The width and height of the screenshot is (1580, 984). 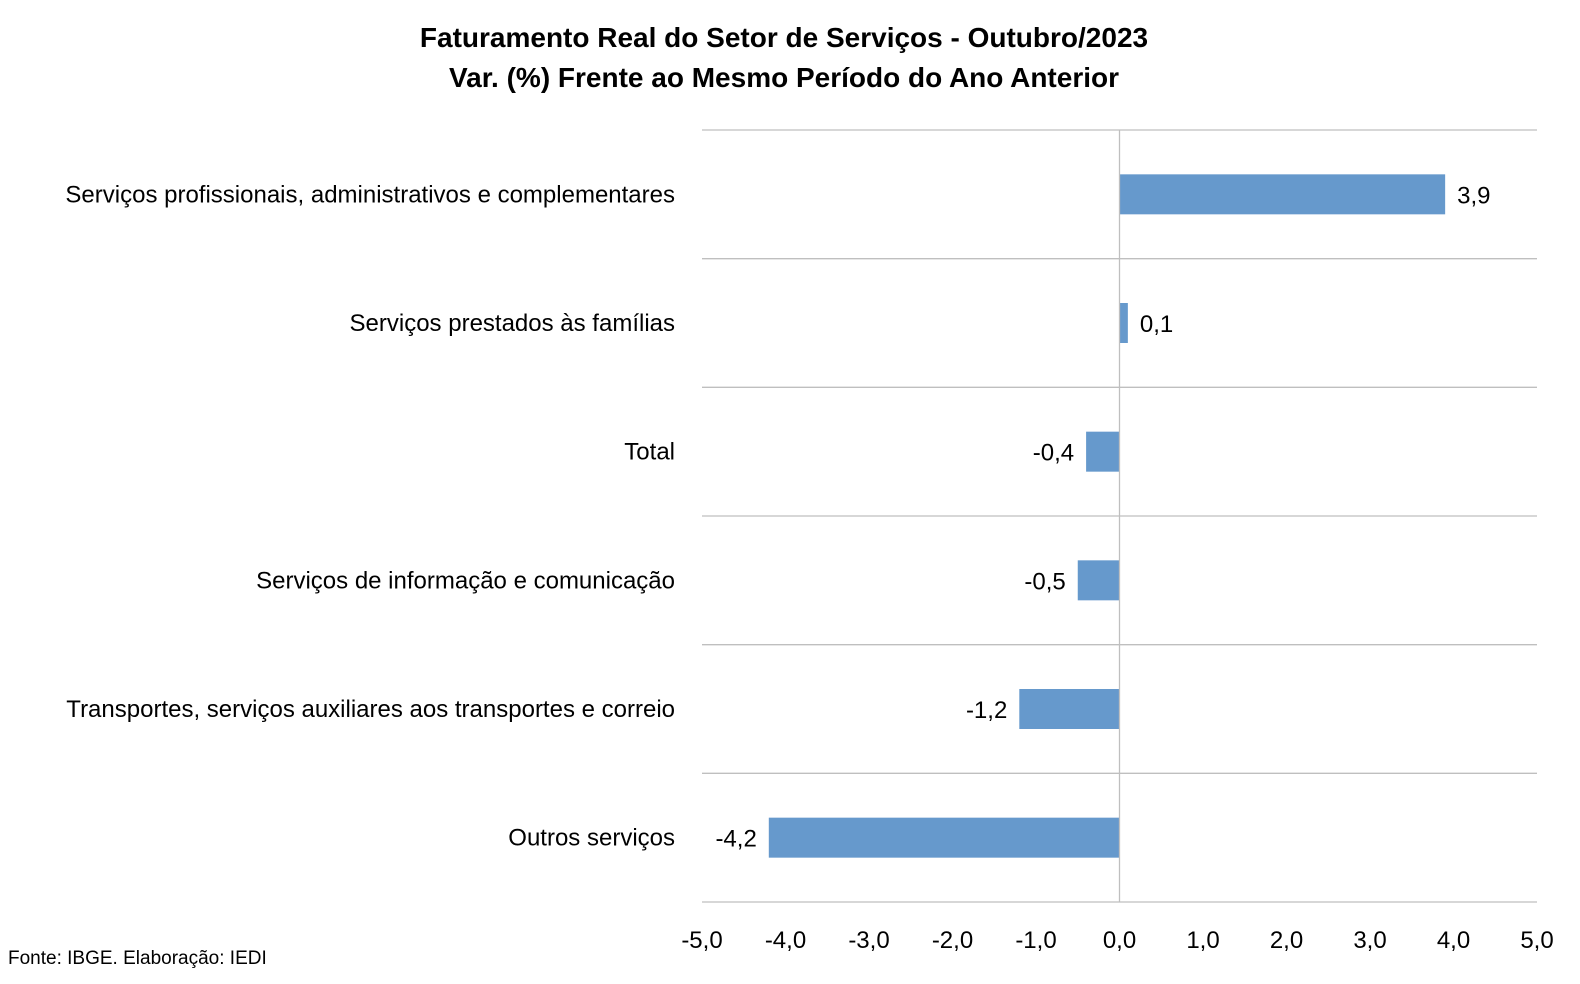 I want to click on data-label: -0,4, so click(x=1053, y=453).